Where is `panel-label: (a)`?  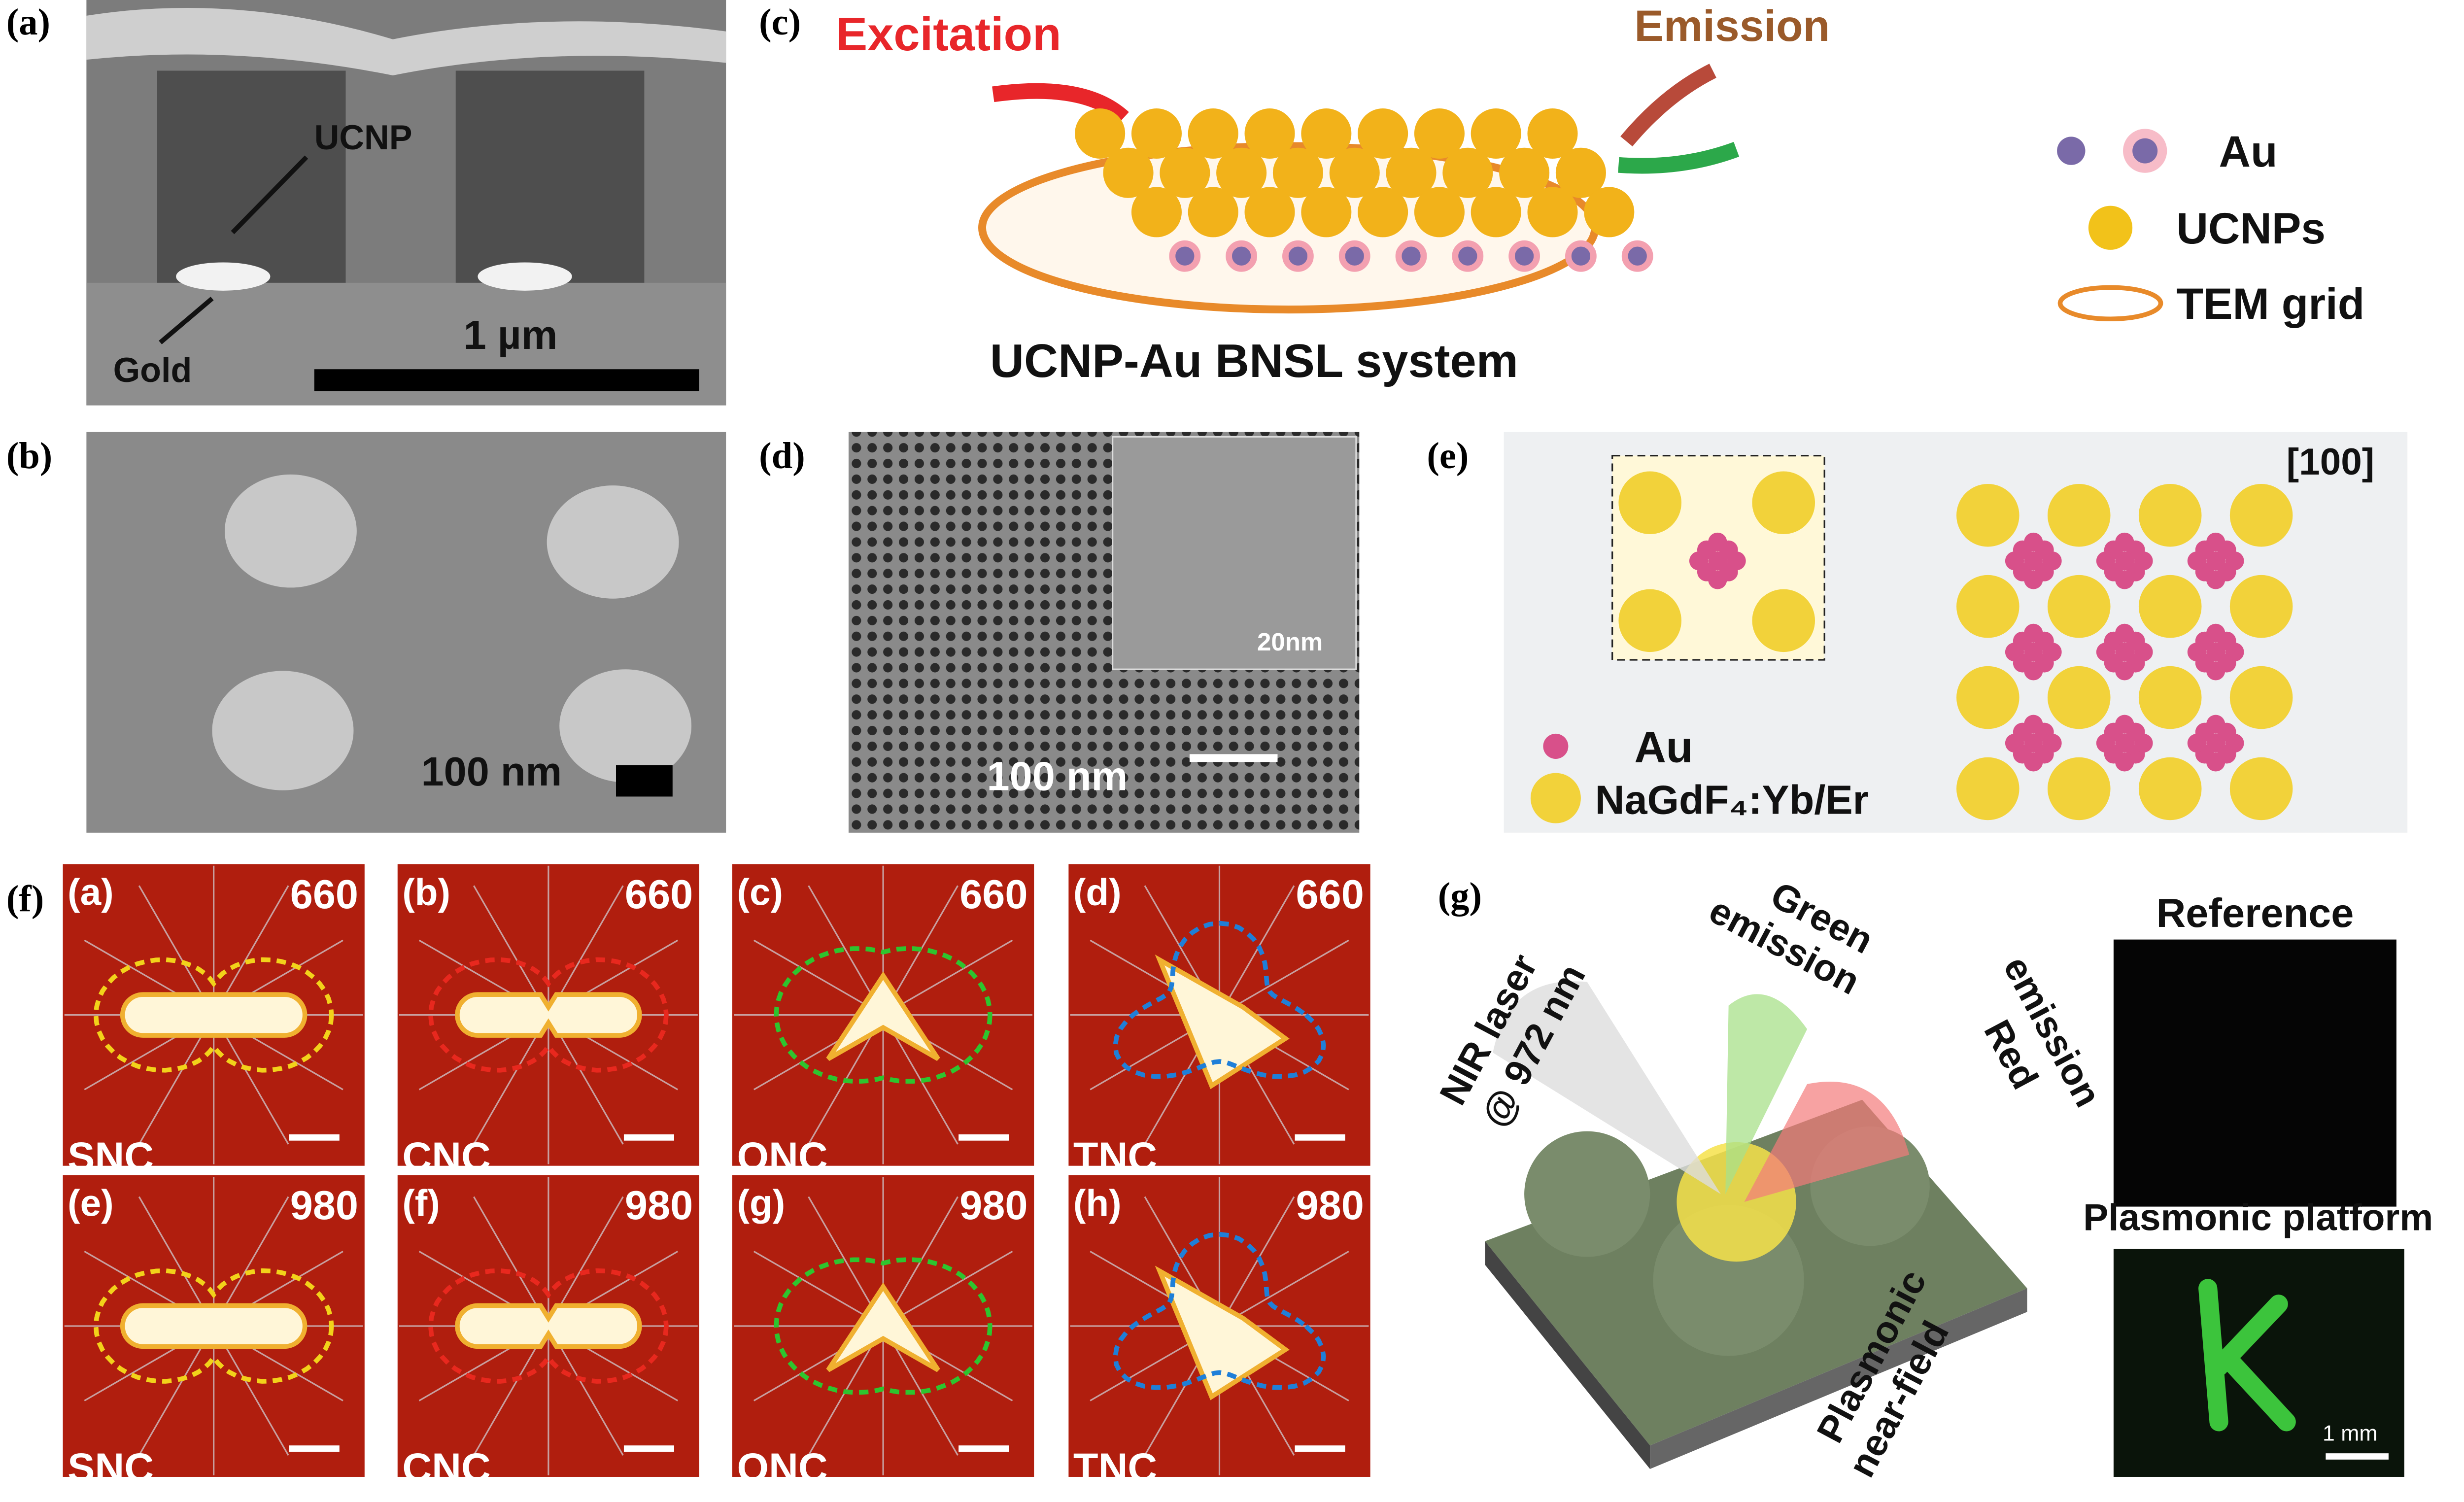
panel-label: (a) is located at coordinates (28, 22).